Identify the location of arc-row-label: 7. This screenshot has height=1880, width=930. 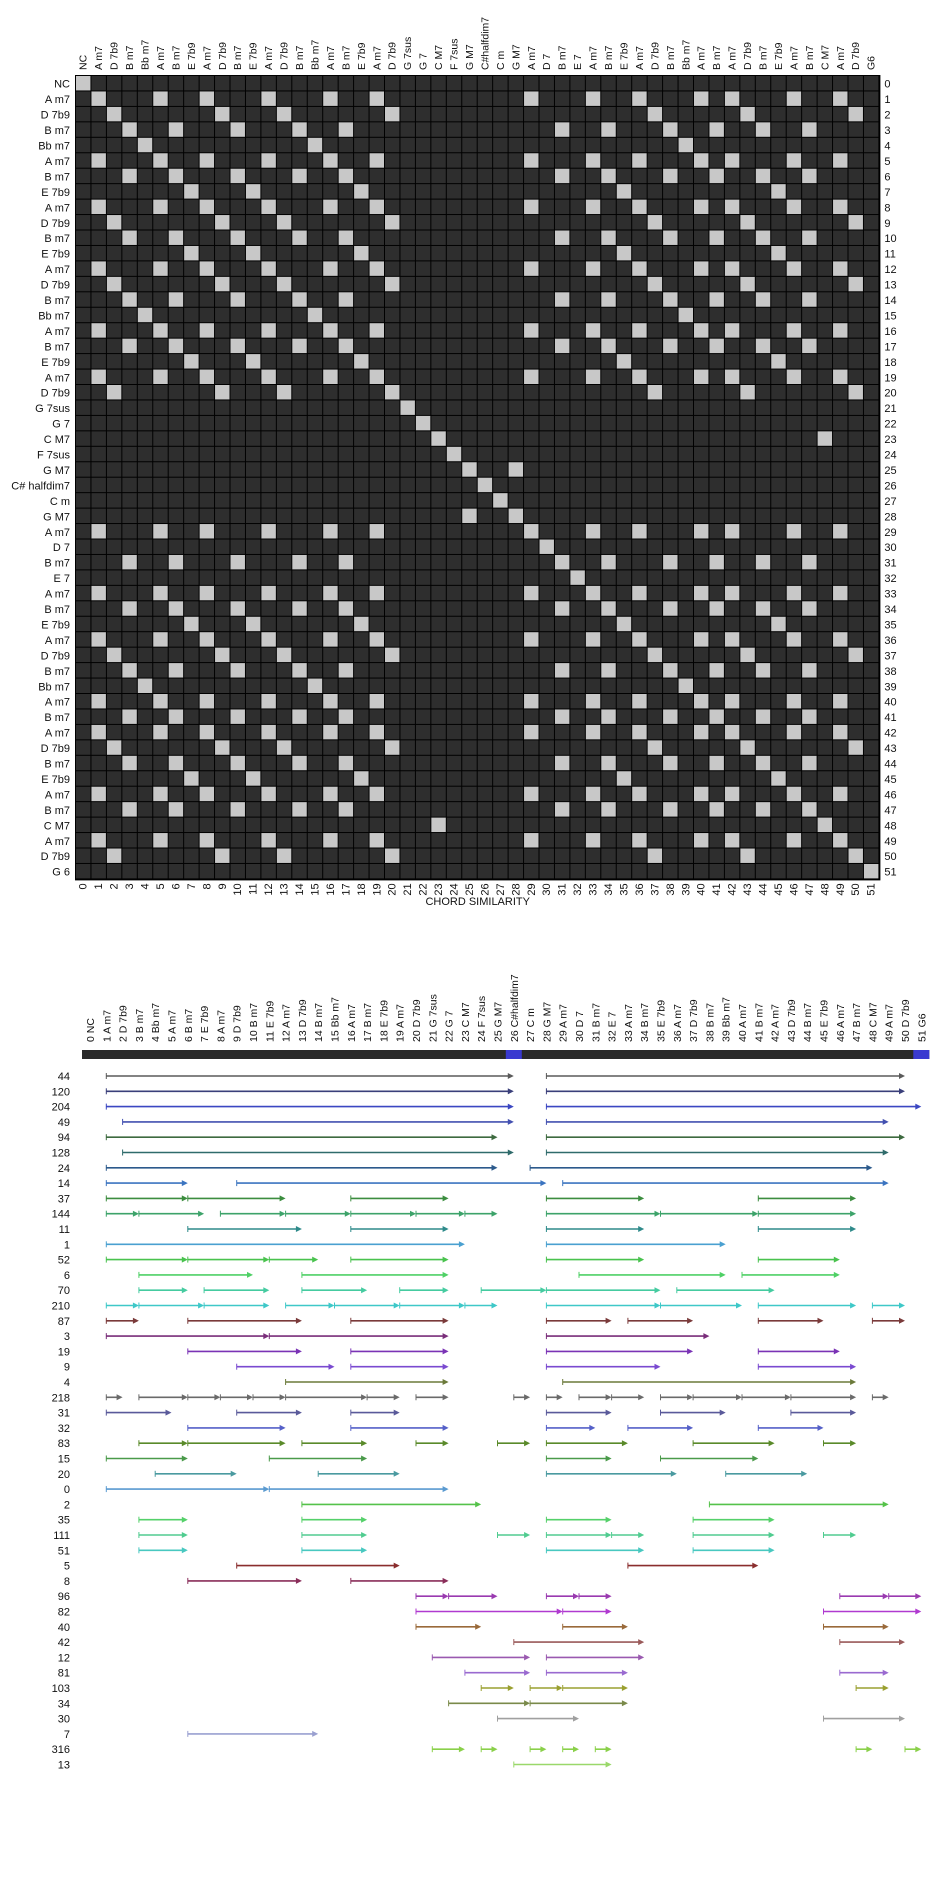
(67, 1735).